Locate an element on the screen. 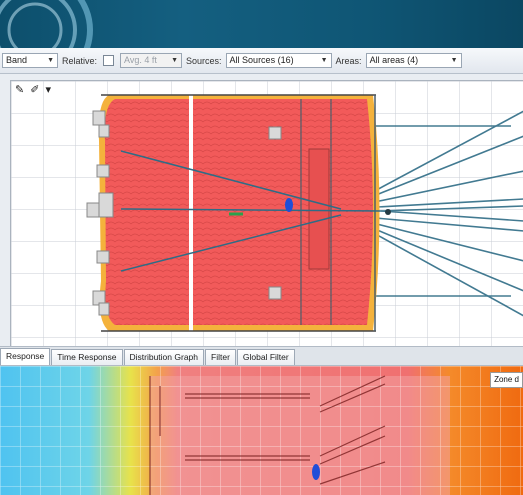 The image size is (523, 495). plan-tool-strip: ✎ ✐ ▾ is located at coordinates (33, 89).